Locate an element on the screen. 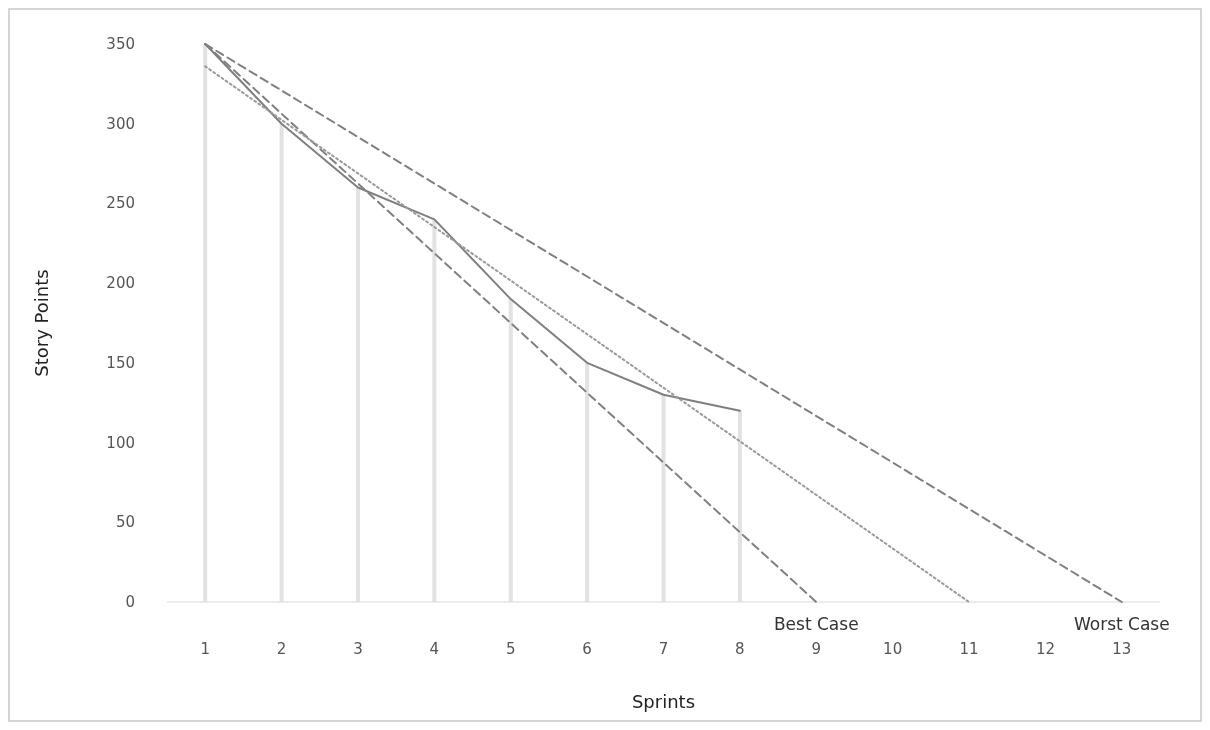 This screenshot has height=730, width=1210. x-axis-title: Sprints is located at coordinates (663, 701).